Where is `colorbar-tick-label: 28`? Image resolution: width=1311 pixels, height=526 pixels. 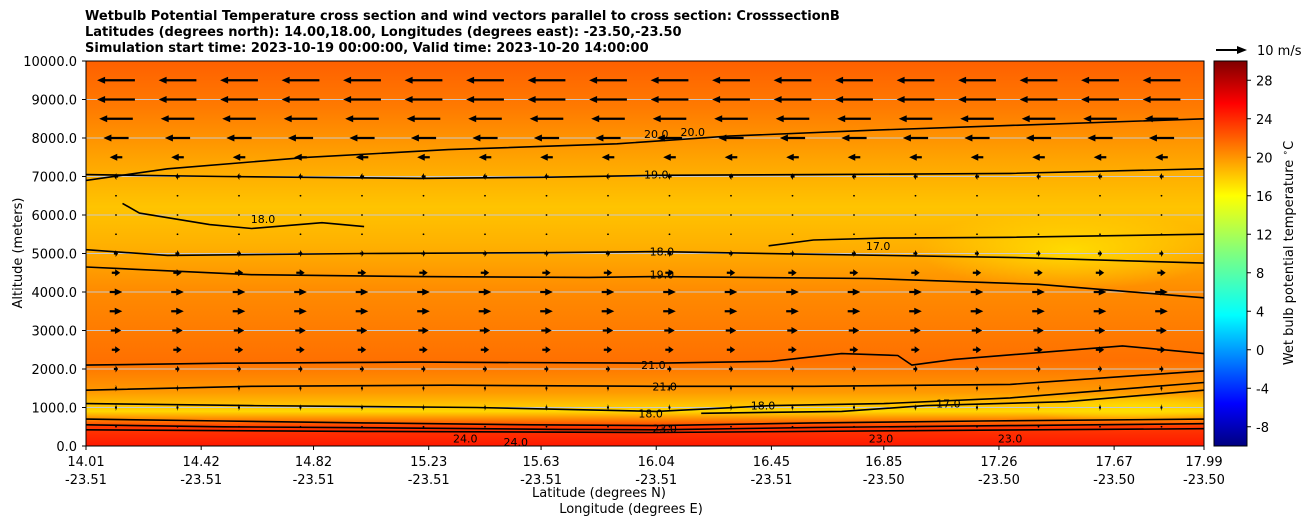 colorbar-tick-label: 28 is located at coordinates (1264, 81).